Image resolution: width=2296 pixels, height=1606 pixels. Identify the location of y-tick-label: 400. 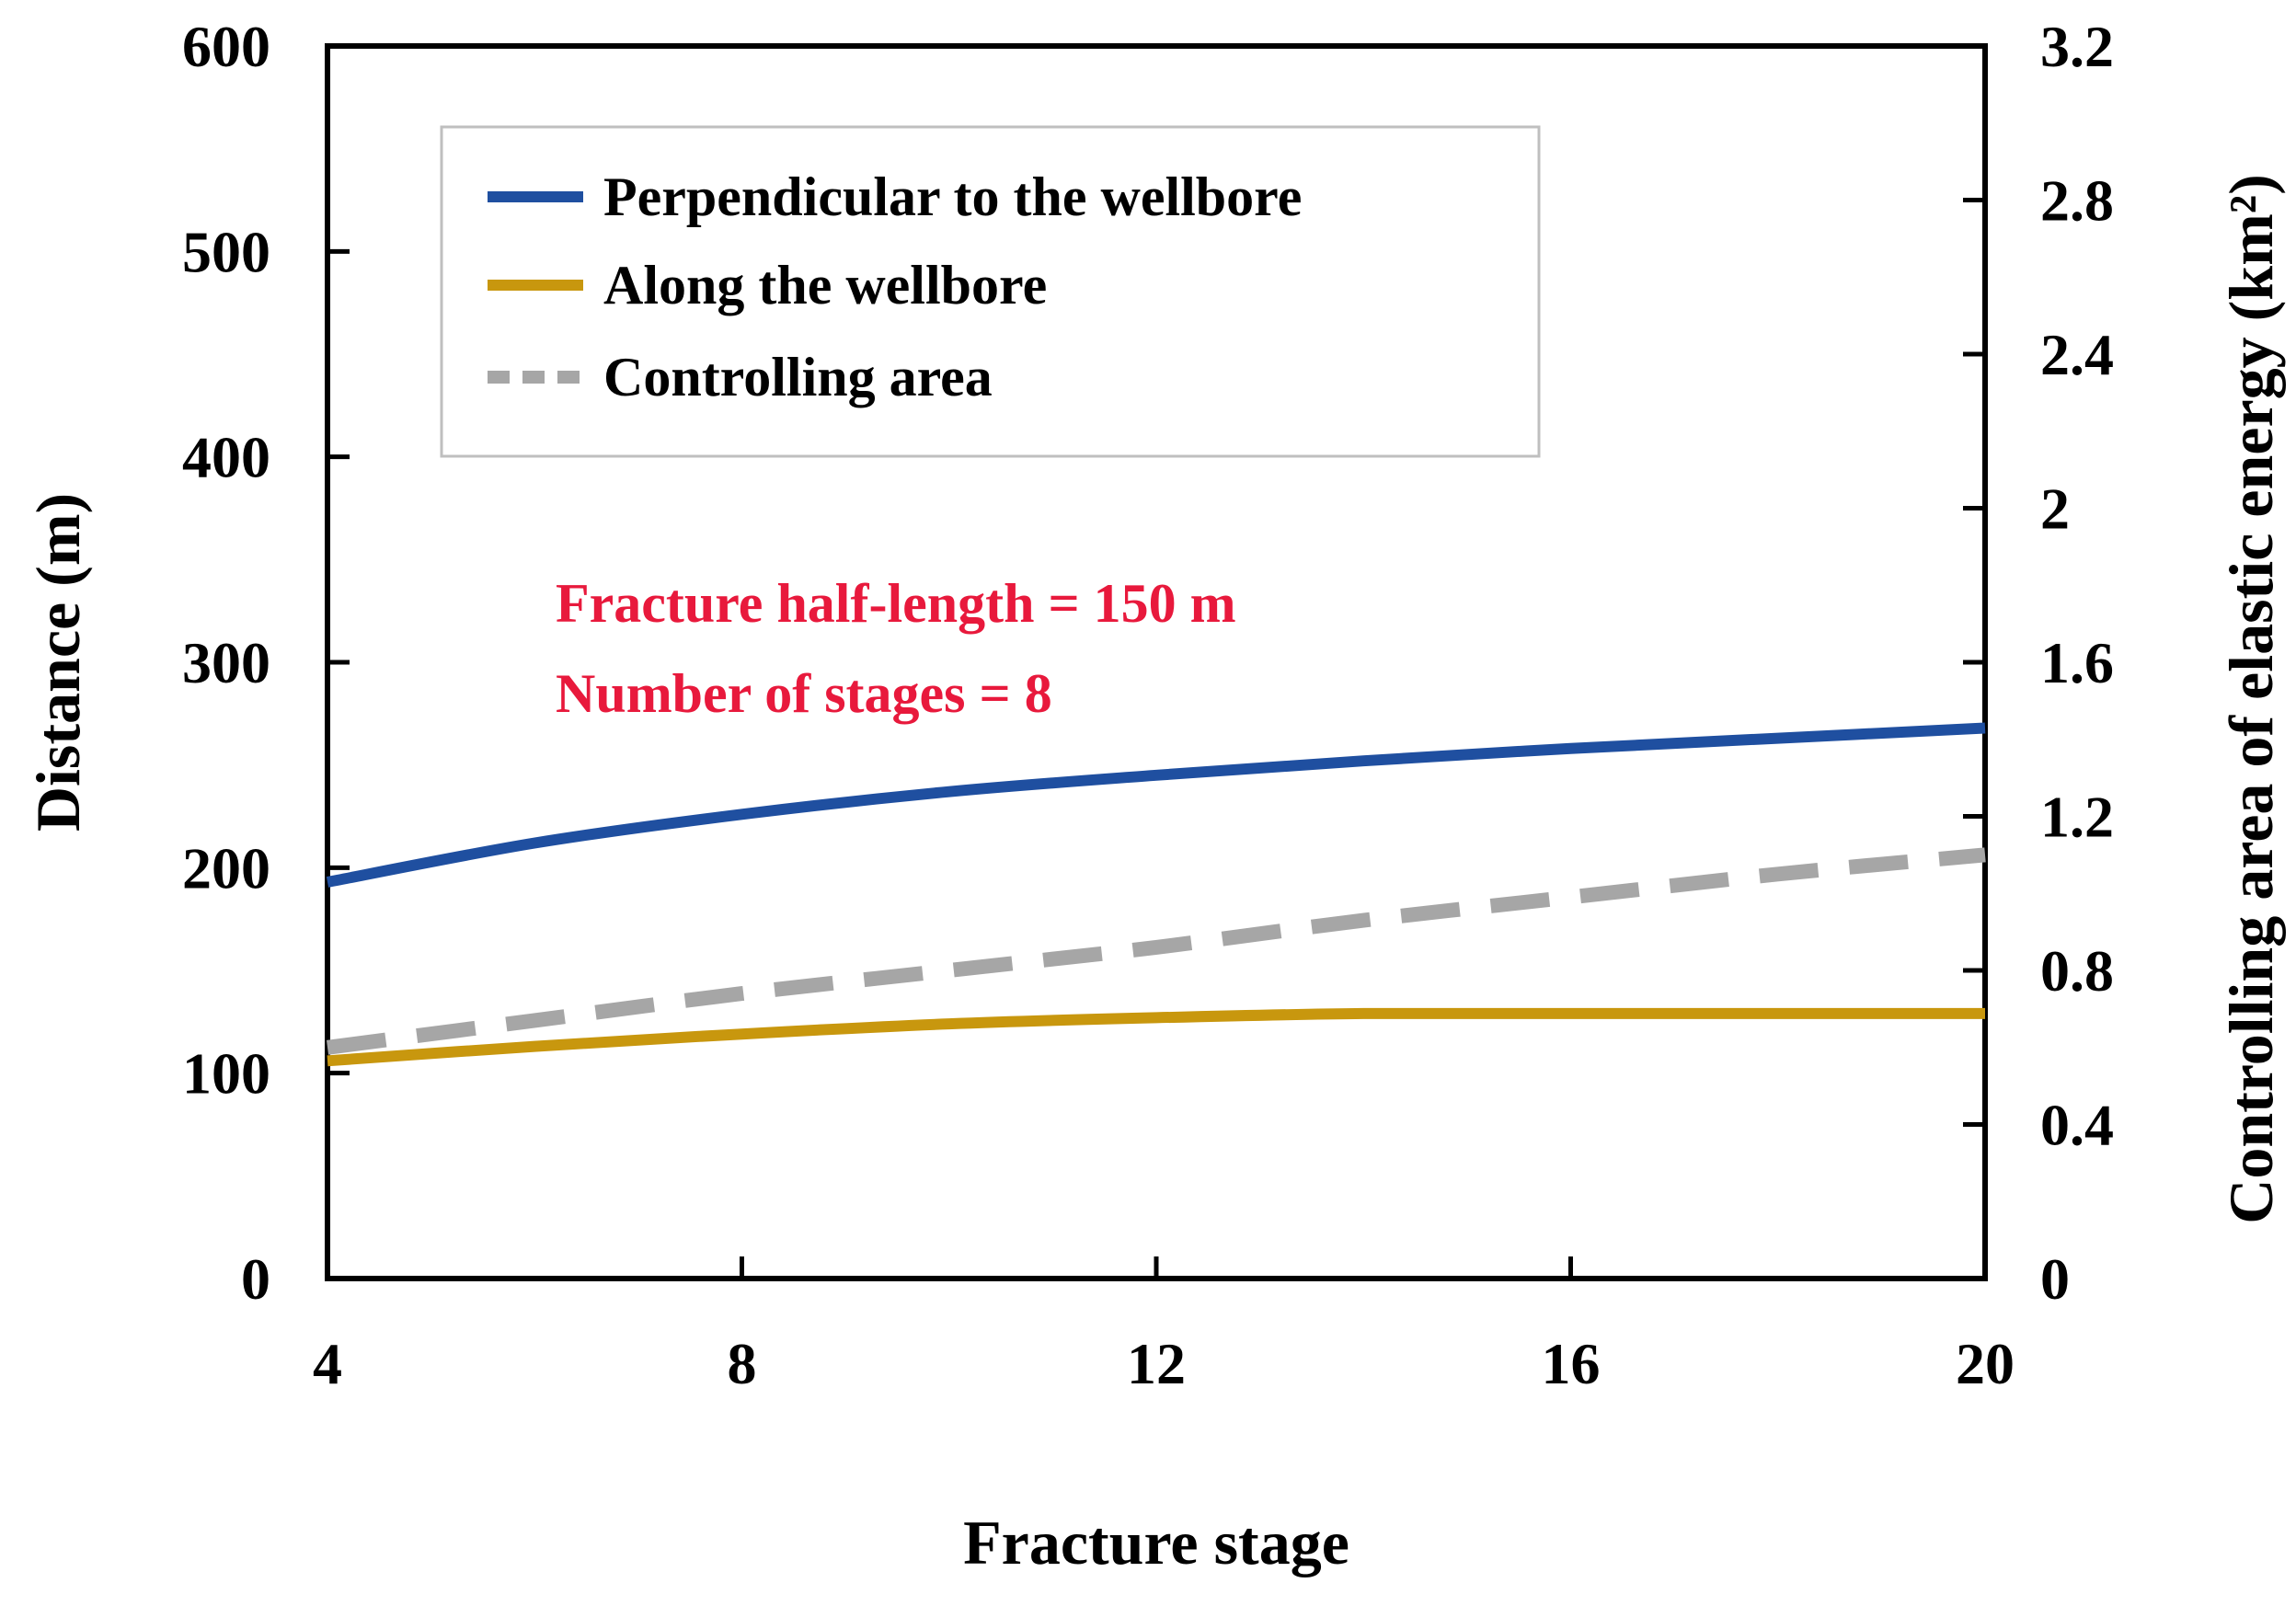
(226, 457).